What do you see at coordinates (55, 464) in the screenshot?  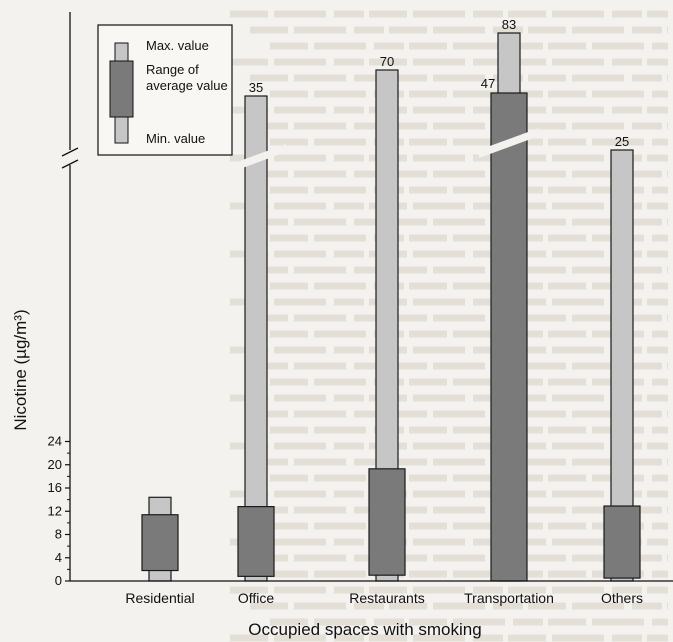 I see `y-tick-label-20: 20` at bounding box center [55, 464].